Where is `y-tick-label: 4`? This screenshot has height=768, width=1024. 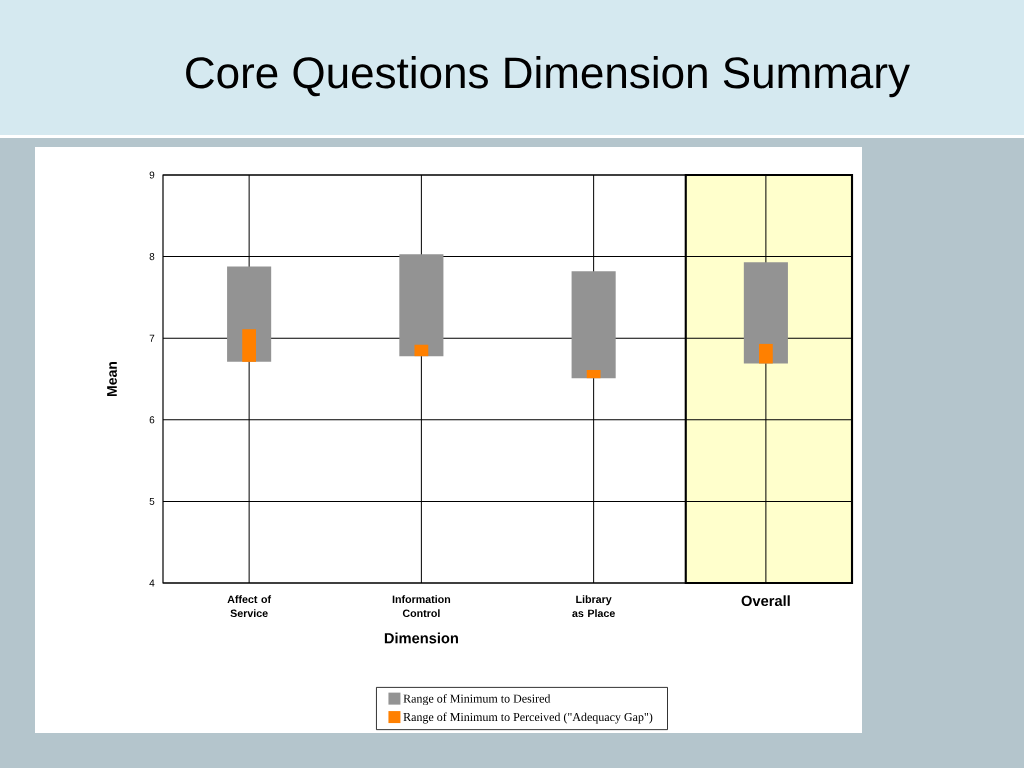 y-tick-label: 4 is located at coordinates (152, 583).